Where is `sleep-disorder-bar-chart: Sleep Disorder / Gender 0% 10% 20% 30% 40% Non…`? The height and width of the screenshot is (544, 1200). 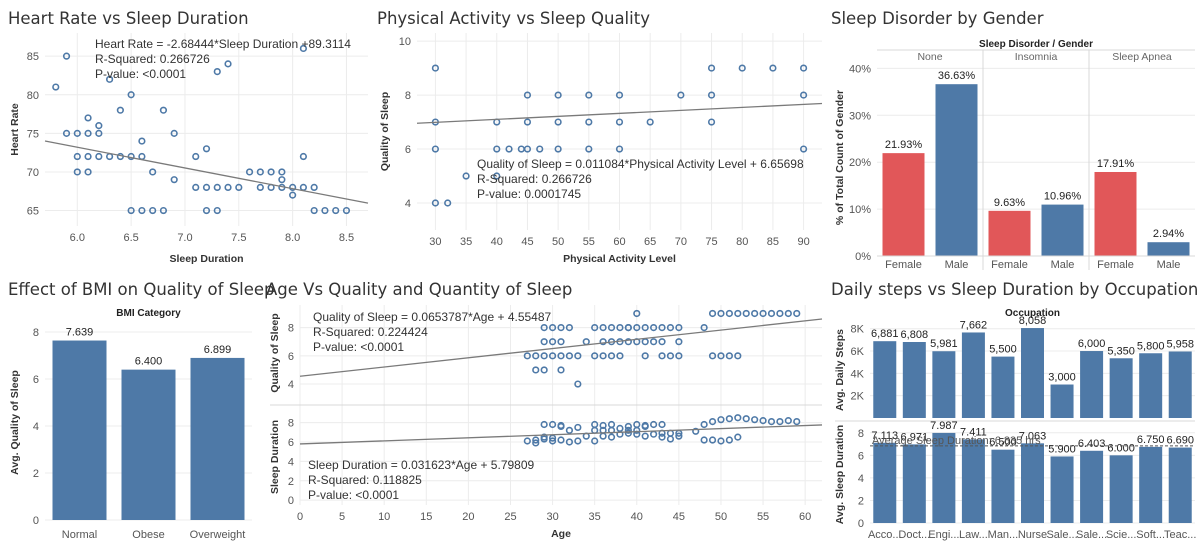 sleep-disorder-bar-chart: Sleep Disorder / Gender 0% 10% 20% 30% 40% Non… is located at coordinates (1014, 155).